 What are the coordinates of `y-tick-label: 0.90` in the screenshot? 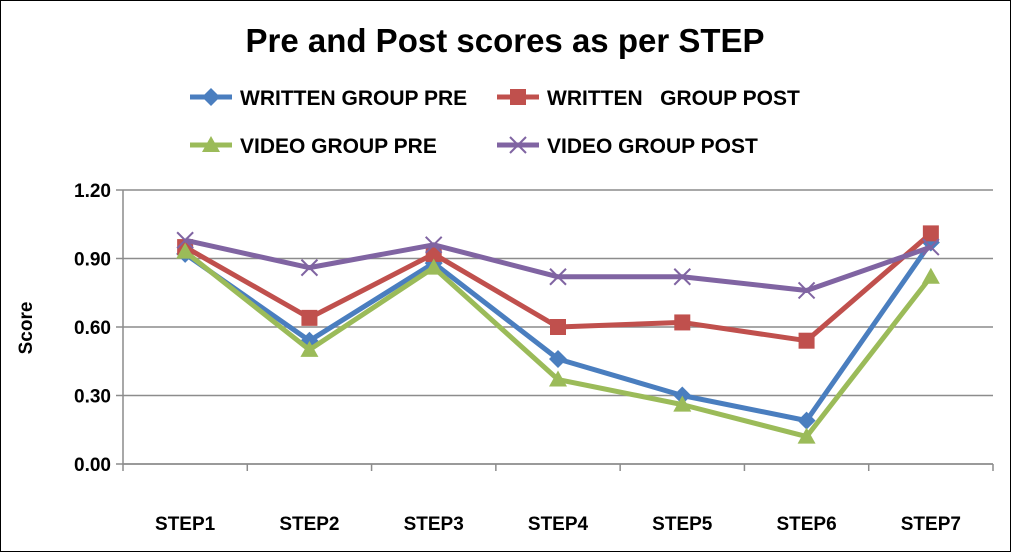 It's located at (92, 260).